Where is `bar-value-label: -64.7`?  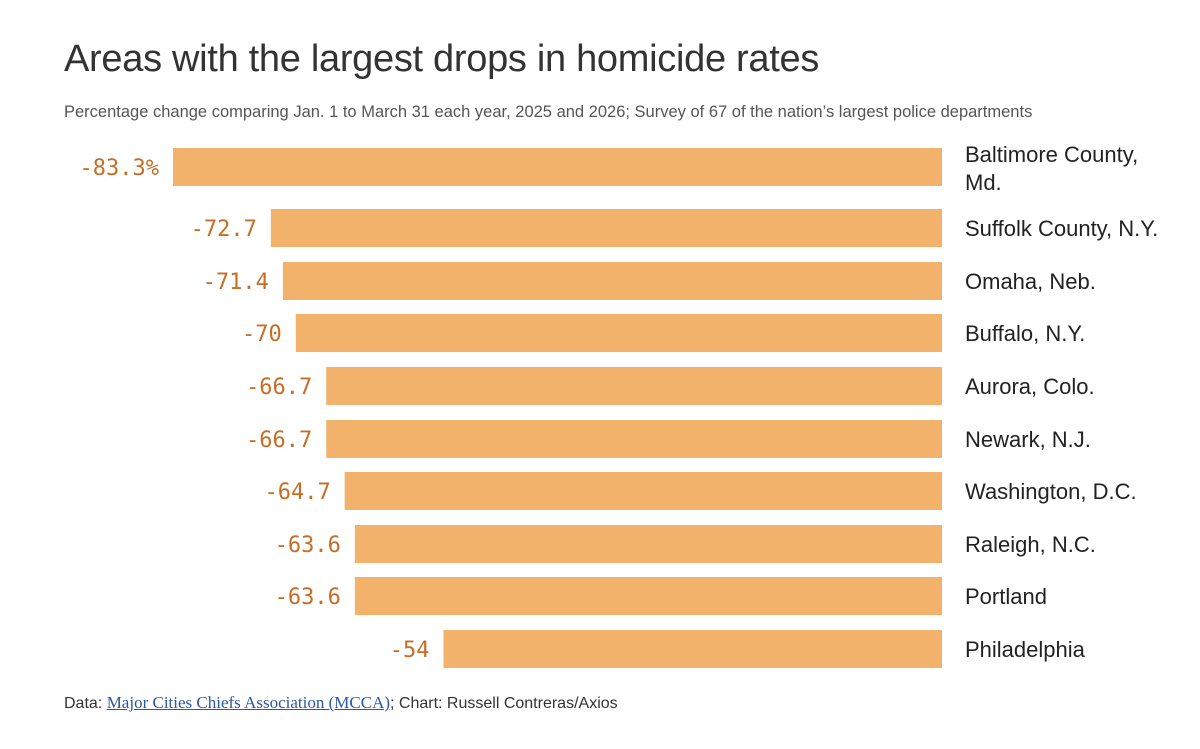
bar-value-label: -64.7 is located at coordinates (297, 492).